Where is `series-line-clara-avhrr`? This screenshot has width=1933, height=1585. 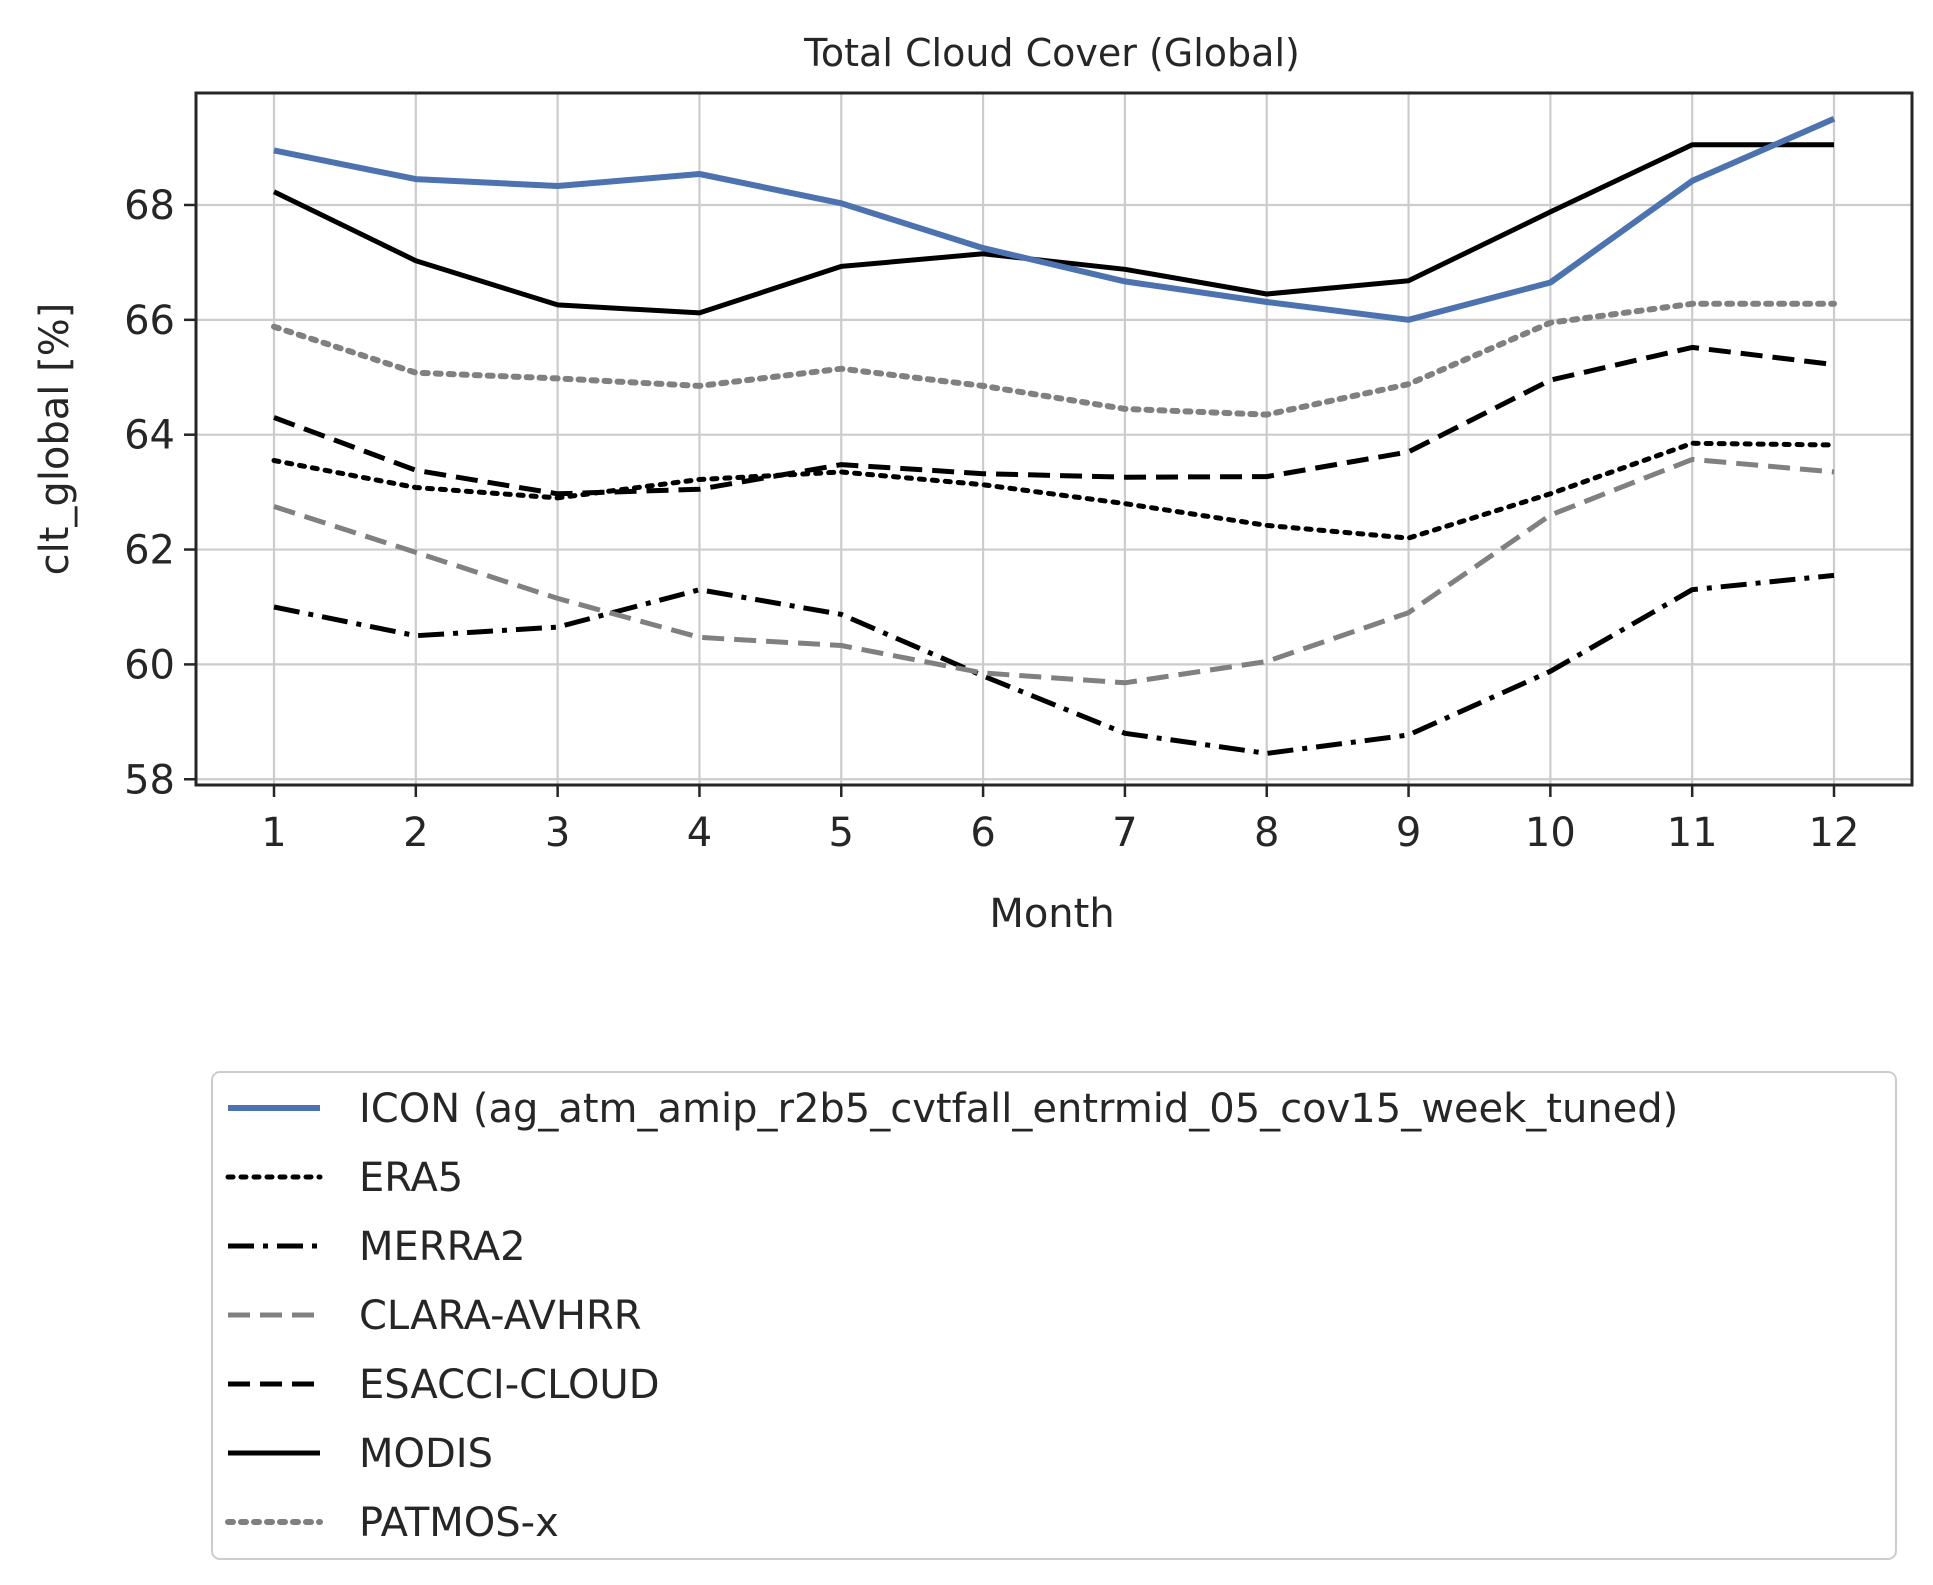 series-line-clara-avhrr is located at coordinates (1054, 571).